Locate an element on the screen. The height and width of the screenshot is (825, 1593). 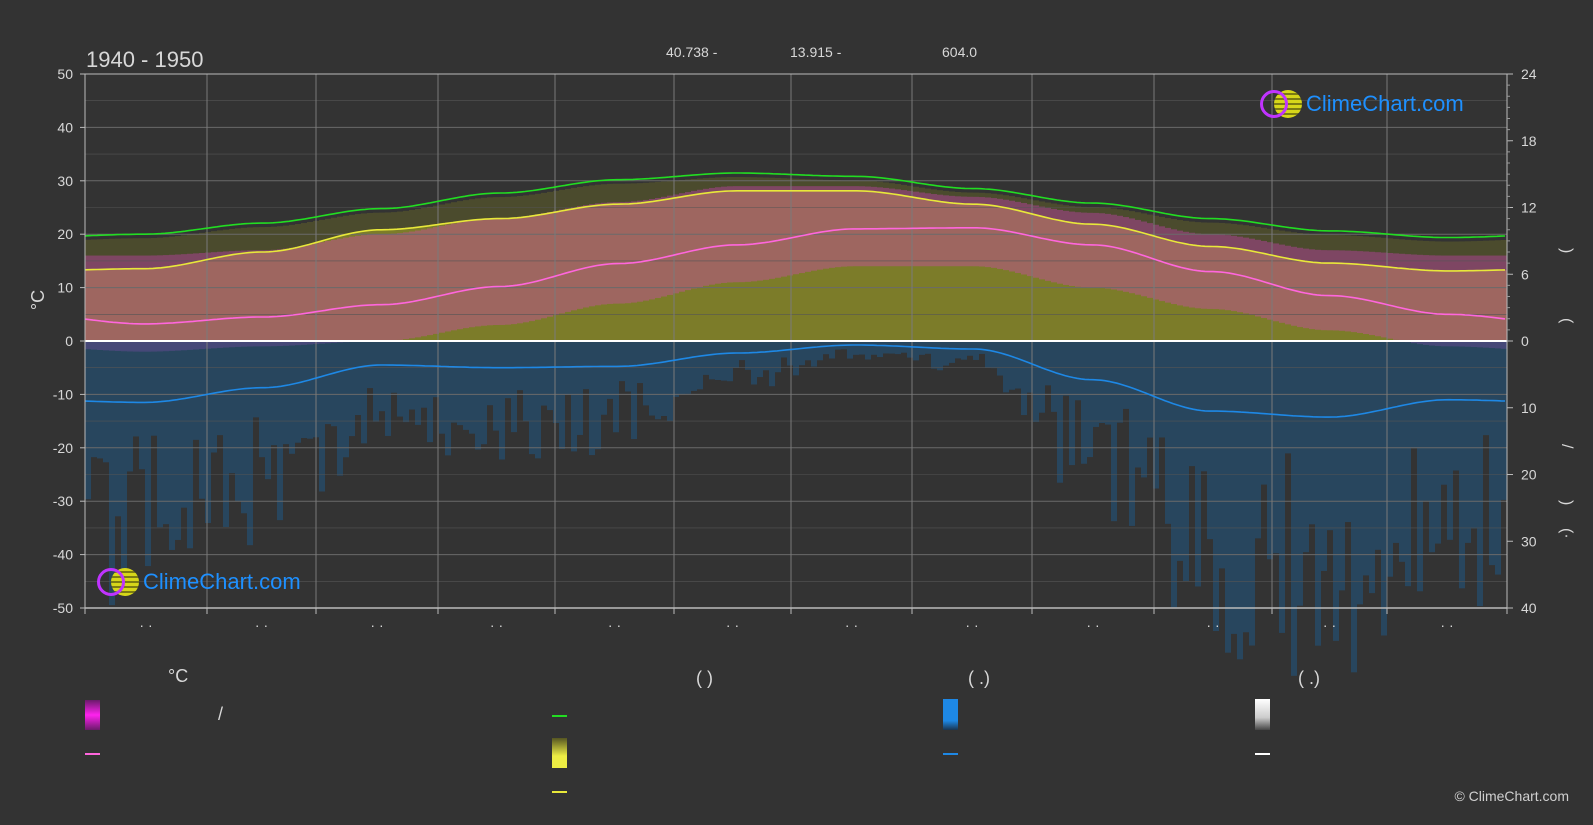
legend-temp-range-swatch is located at coordinates (92, 715).